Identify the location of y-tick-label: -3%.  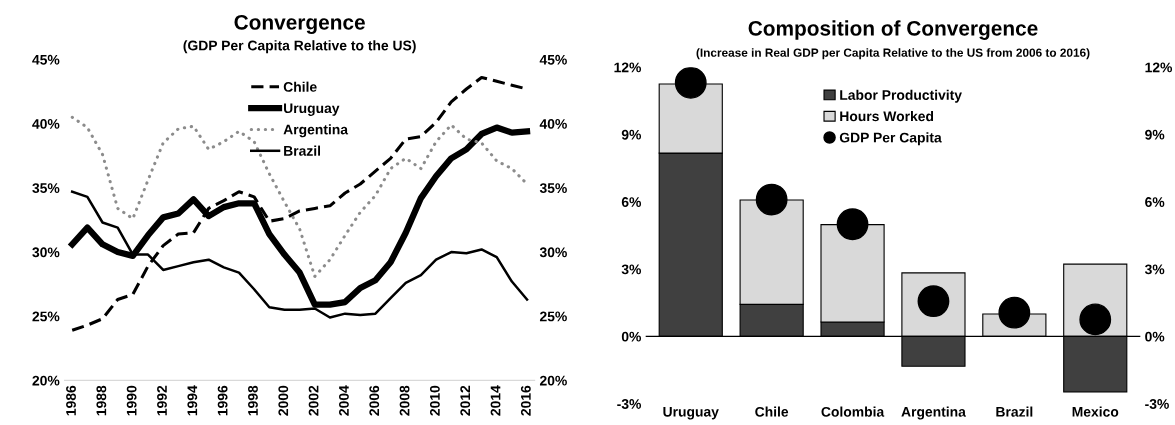
(629, 404).